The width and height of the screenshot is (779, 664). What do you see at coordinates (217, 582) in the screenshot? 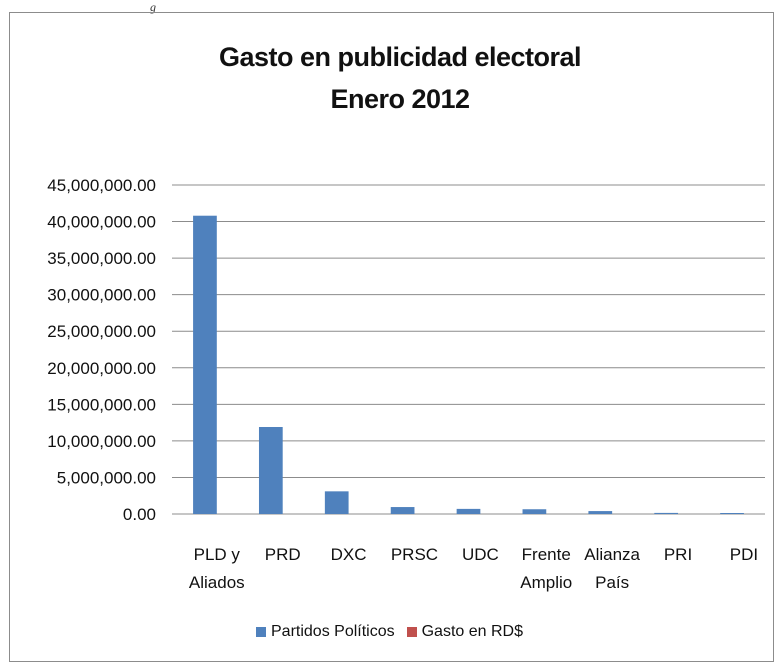
I see `x-category-label: Aliados` at bounding box center [217, 582].